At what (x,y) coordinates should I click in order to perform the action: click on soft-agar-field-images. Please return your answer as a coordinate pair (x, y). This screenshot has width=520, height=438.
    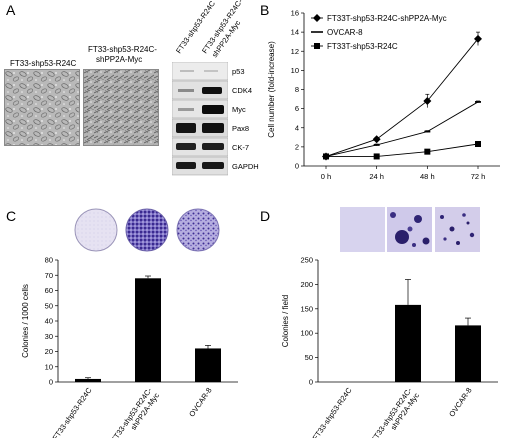
    Looking at the image, I should click on (410, 229).